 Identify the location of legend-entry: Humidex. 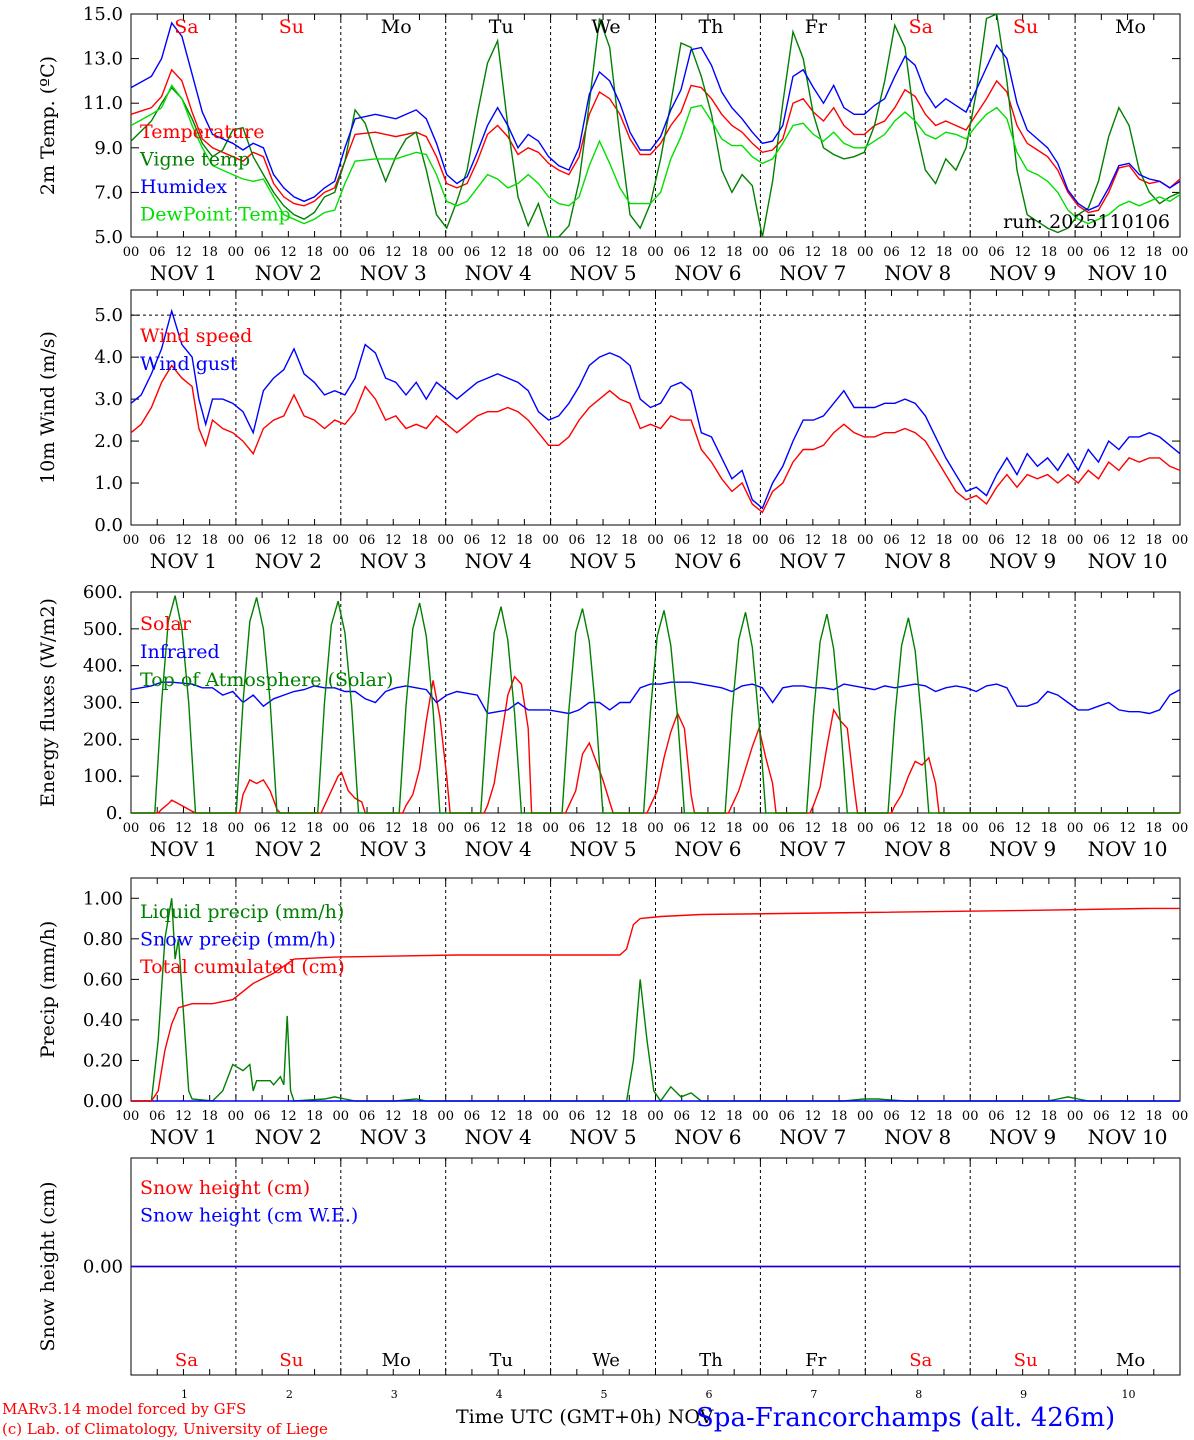
(183, 187).